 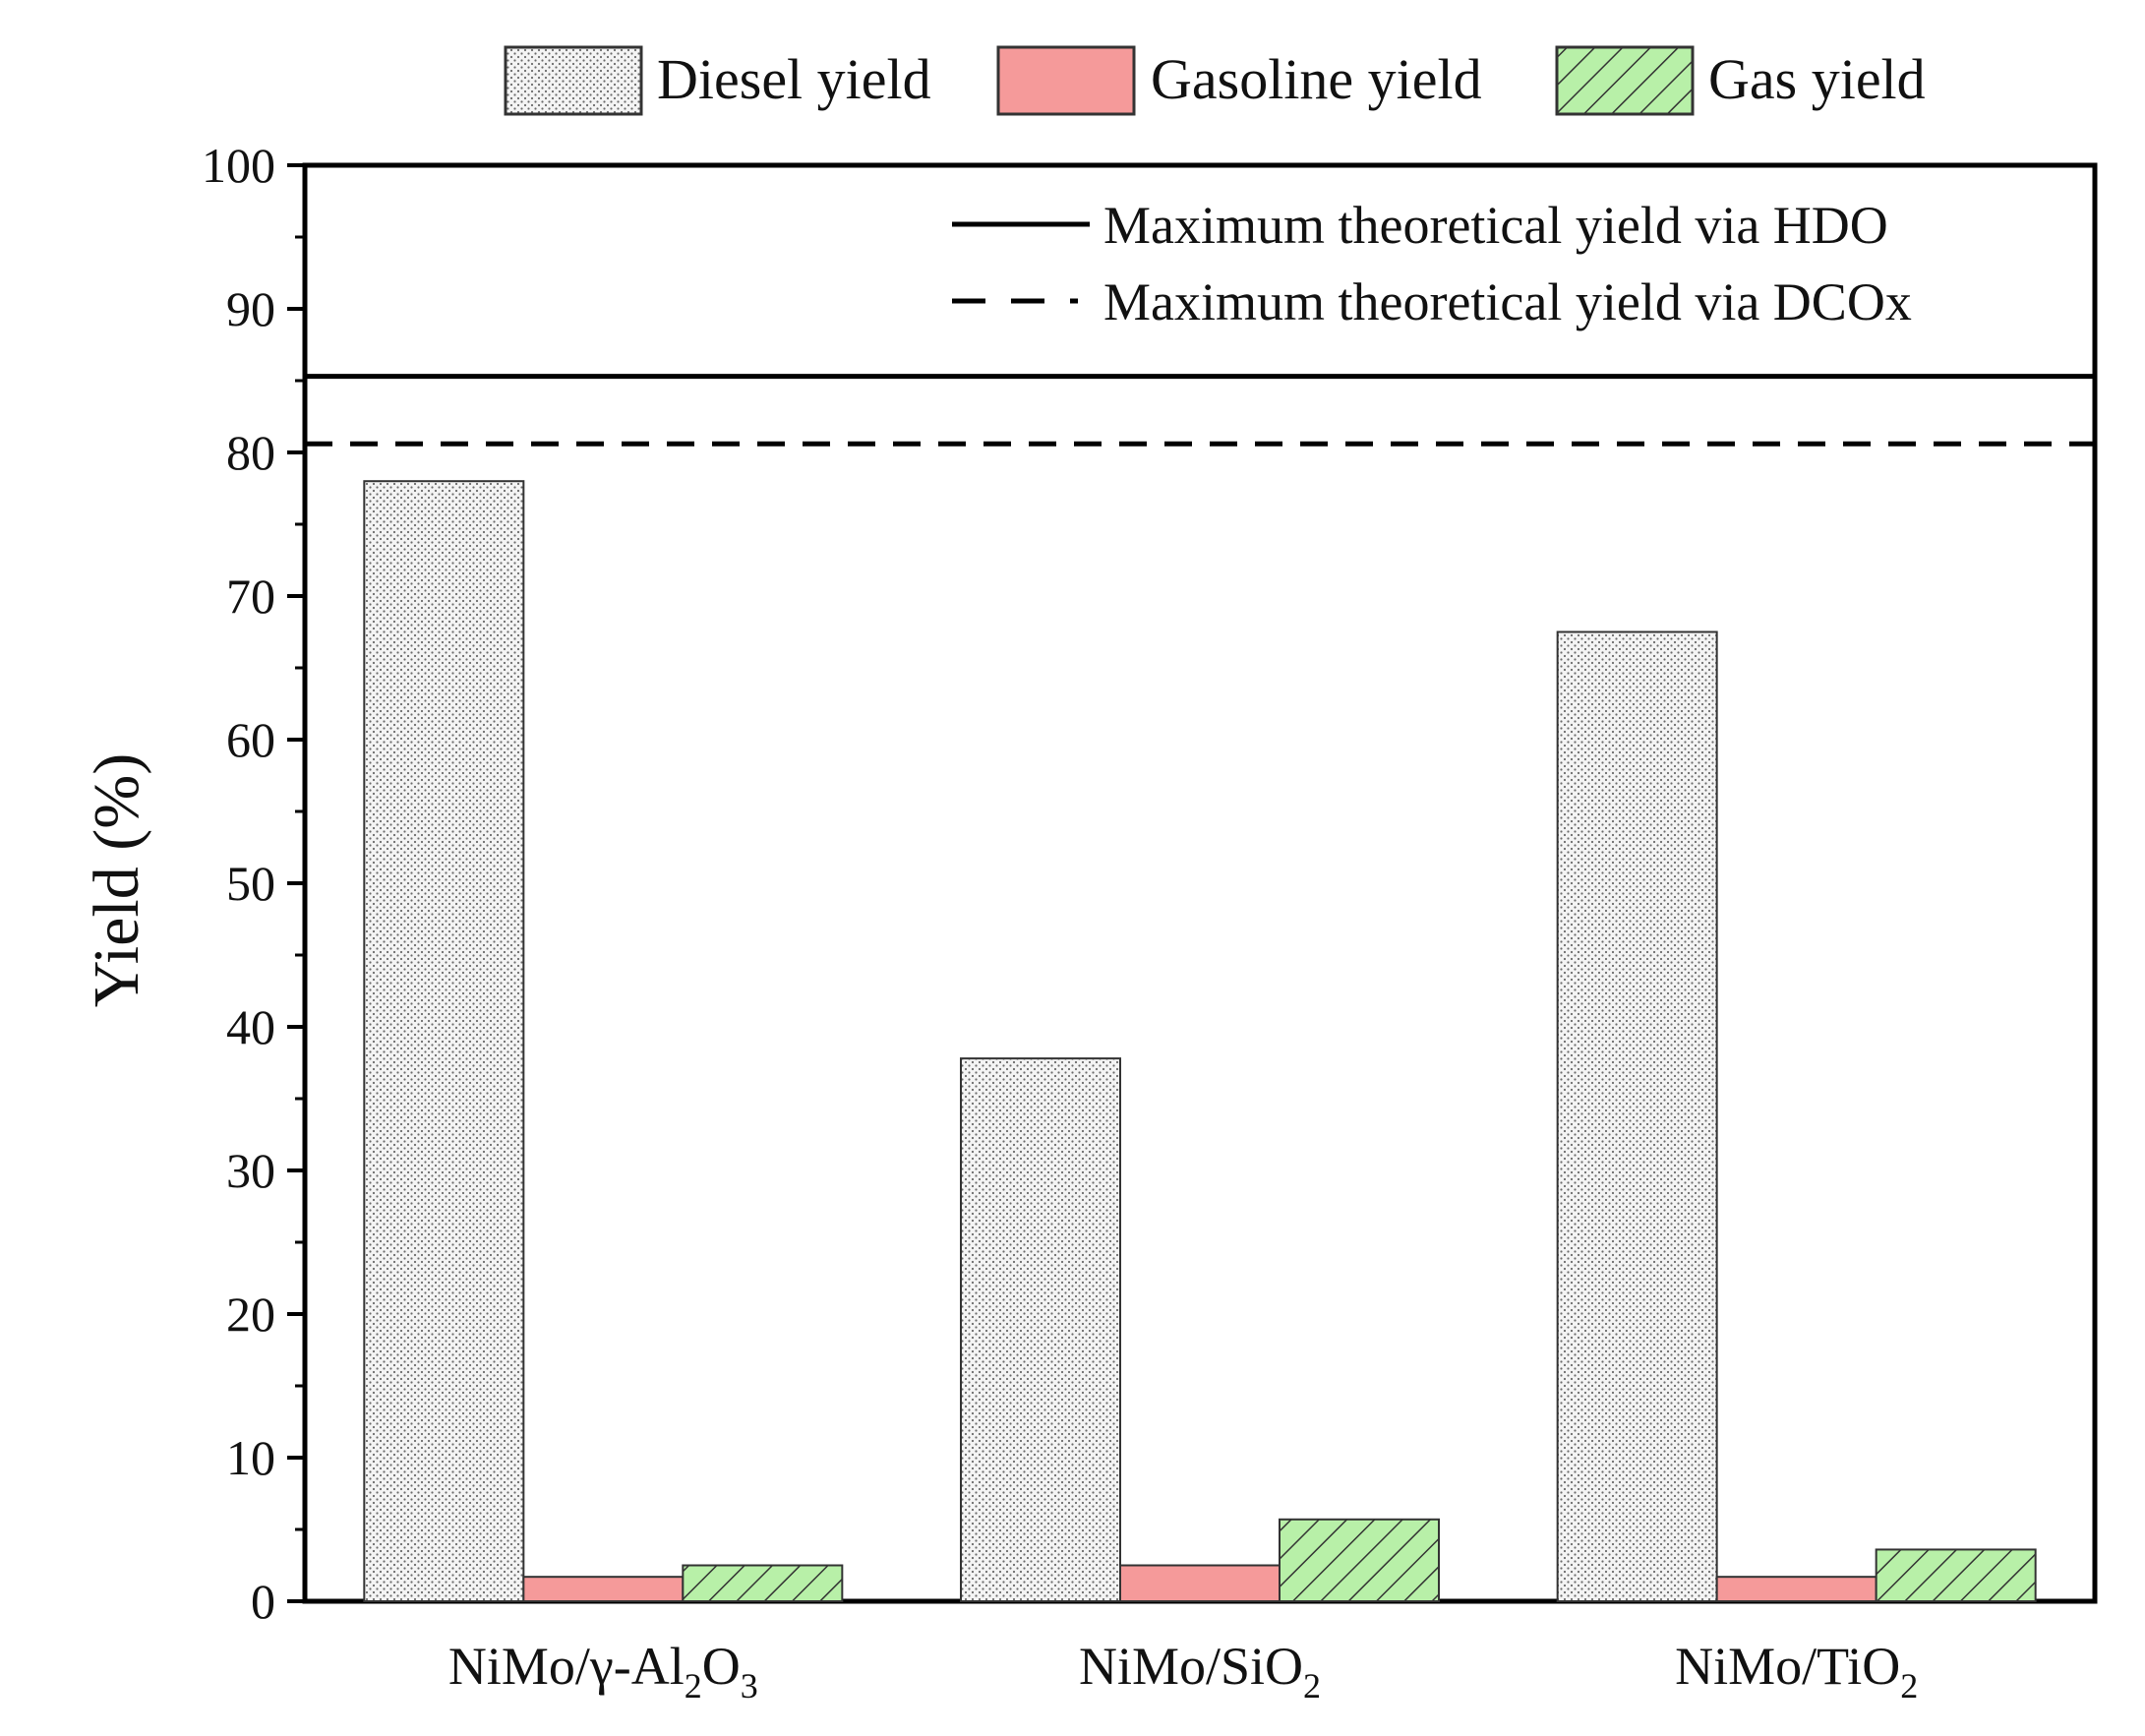 What do you see at coordinates (250, 596) in the screenshot?
I see `y-tick-label: 70` at bounding box center [250, 596].